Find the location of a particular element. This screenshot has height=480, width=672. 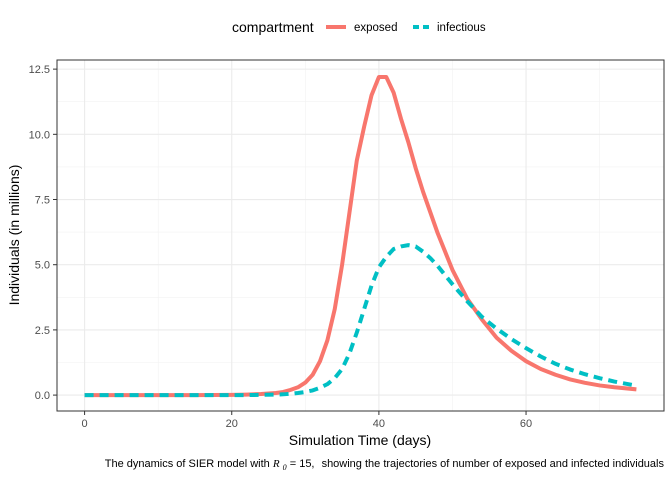

legend: compartment exposed infectious is located at coordinates (359, 27).